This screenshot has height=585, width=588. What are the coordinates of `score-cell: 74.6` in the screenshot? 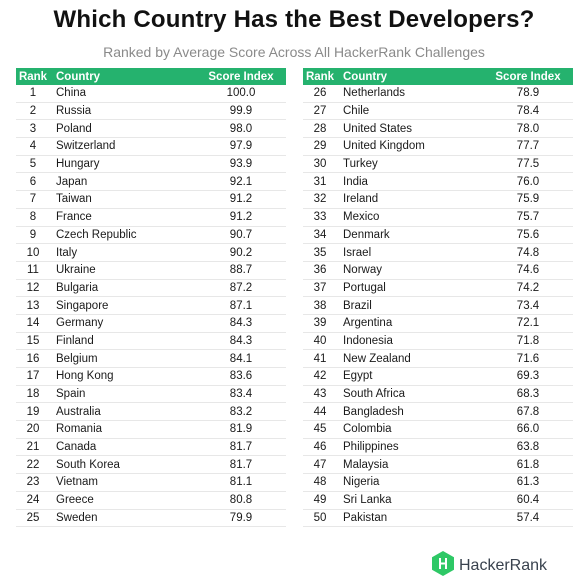 It's located at (528, 270).